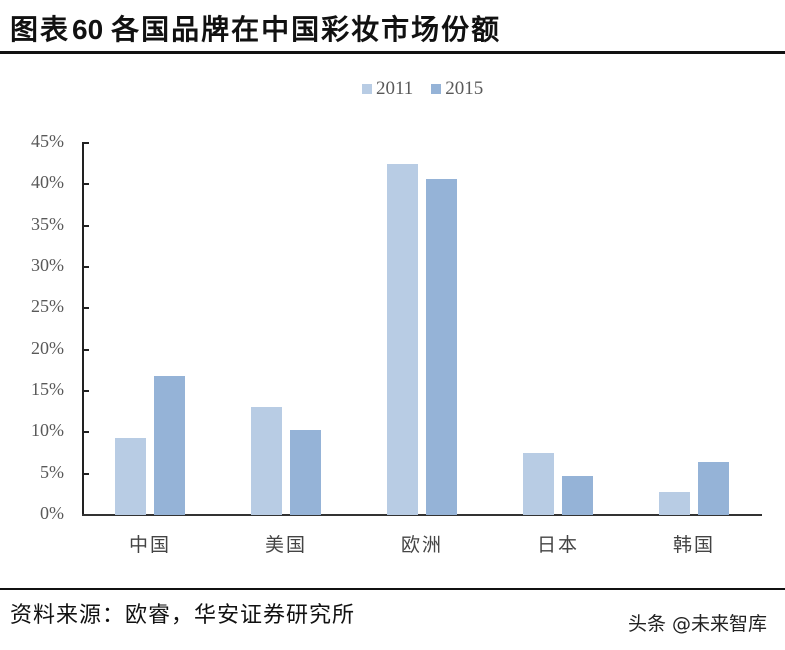 The width and height of the screenshot is (785, 650). I want to click on legend-item-2011: 2011, so click(387, 89).